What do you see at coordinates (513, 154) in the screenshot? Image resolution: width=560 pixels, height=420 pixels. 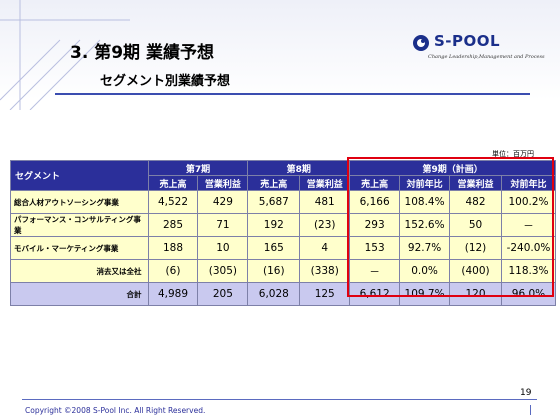 I see `unit-note: 単位：百万円` at bounding box center [513, 154].